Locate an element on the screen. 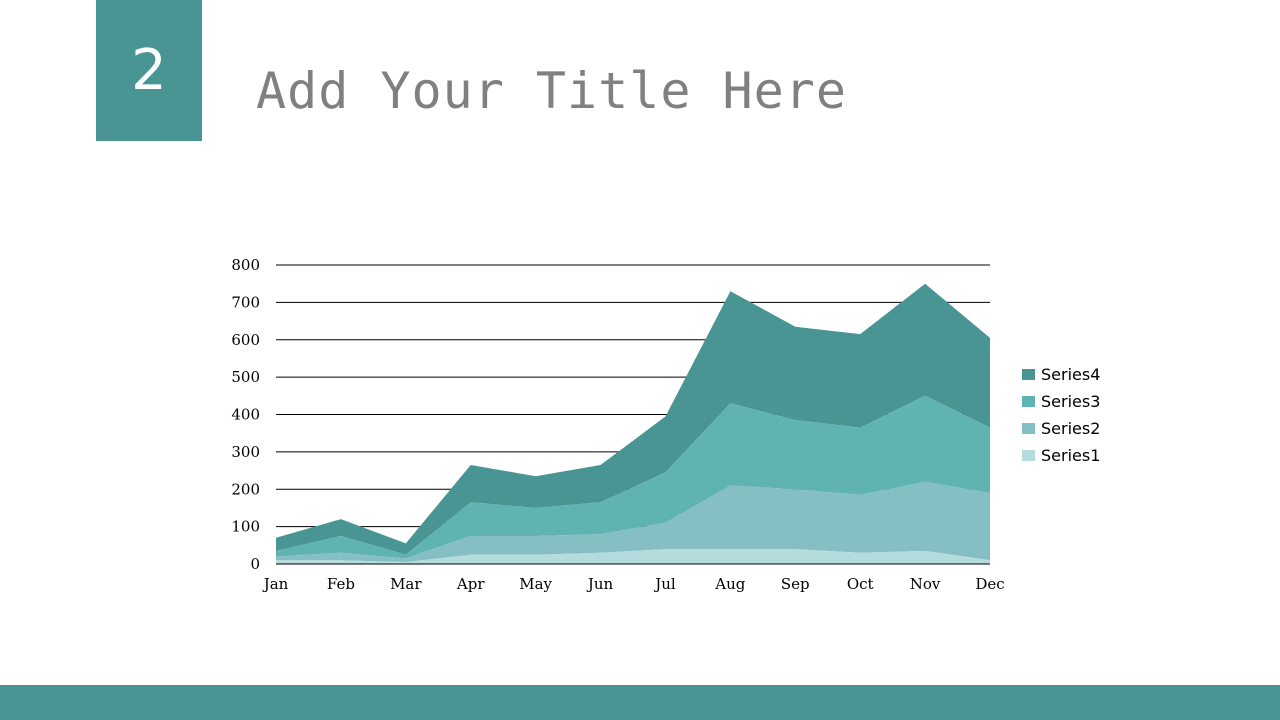 This screenshot has height=720, width=1280. x-tick-label: Aug is located at coordinates (729, 584).